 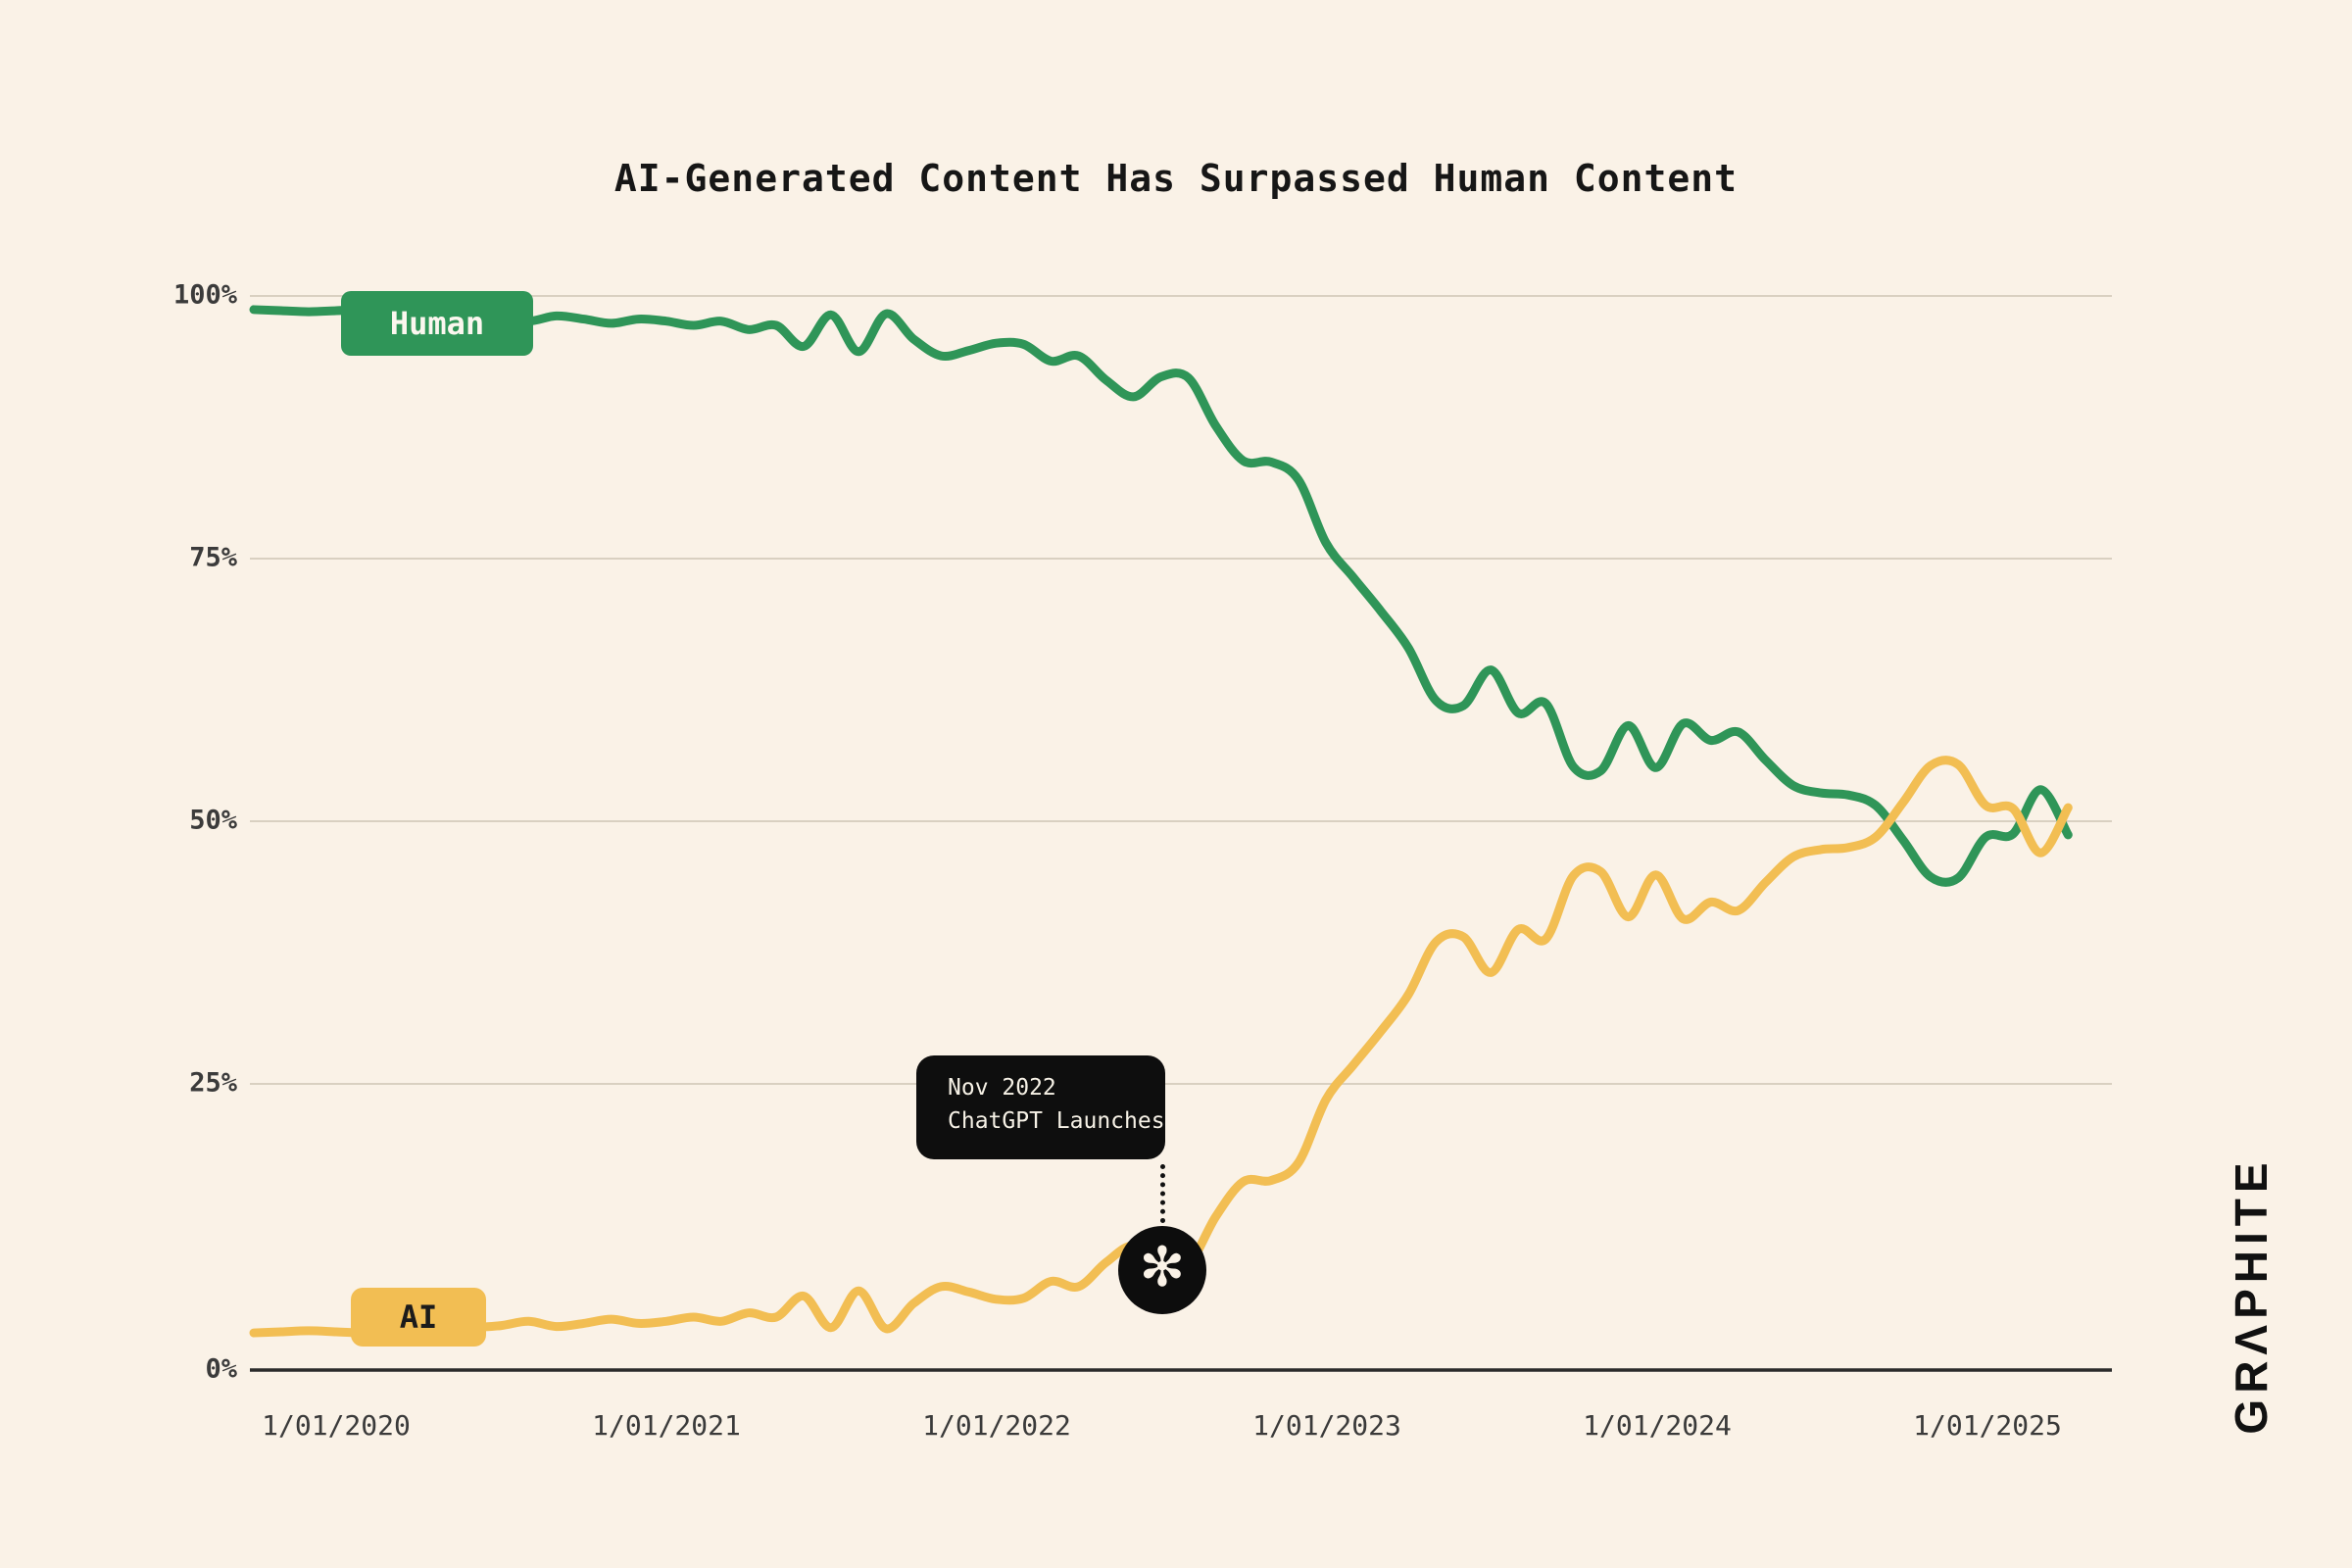 What do you see at coordinates (1056, 1121) in the screenshot?
I see `callout-text: ChatGPT Launches` at bounding box center [1056, 1121].